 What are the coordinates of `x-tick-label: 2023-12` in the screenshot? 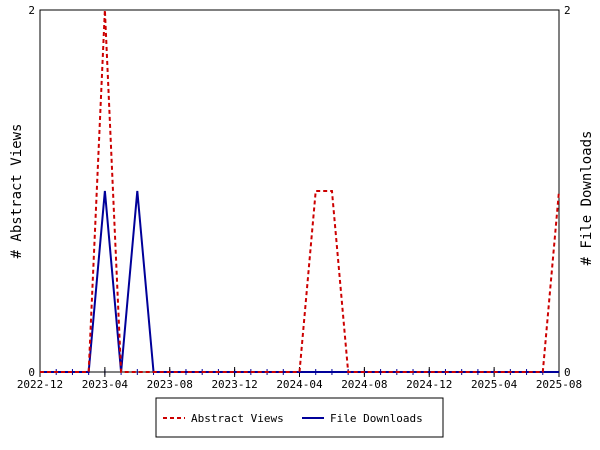 It's located at (234, 384).